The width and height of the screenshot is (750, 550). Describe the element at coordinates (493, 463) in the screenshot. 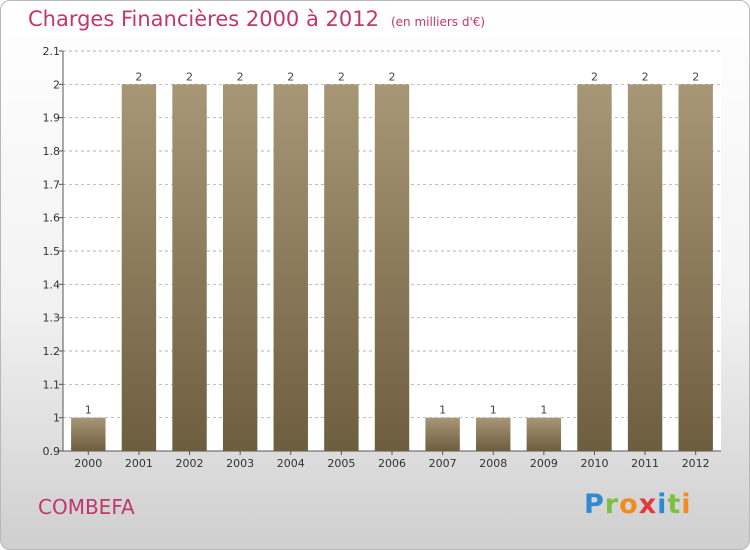

I see `x-tick-label: 2008` at that location.